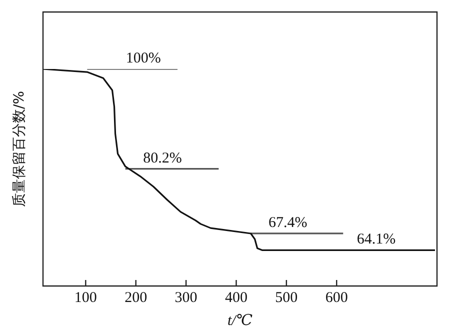 This screenshot has height=336, width=451. What do you see at coordinates (336, 298) in the screenshot?
I see `x-tick-label: 600` at bounding box center [336, 298].